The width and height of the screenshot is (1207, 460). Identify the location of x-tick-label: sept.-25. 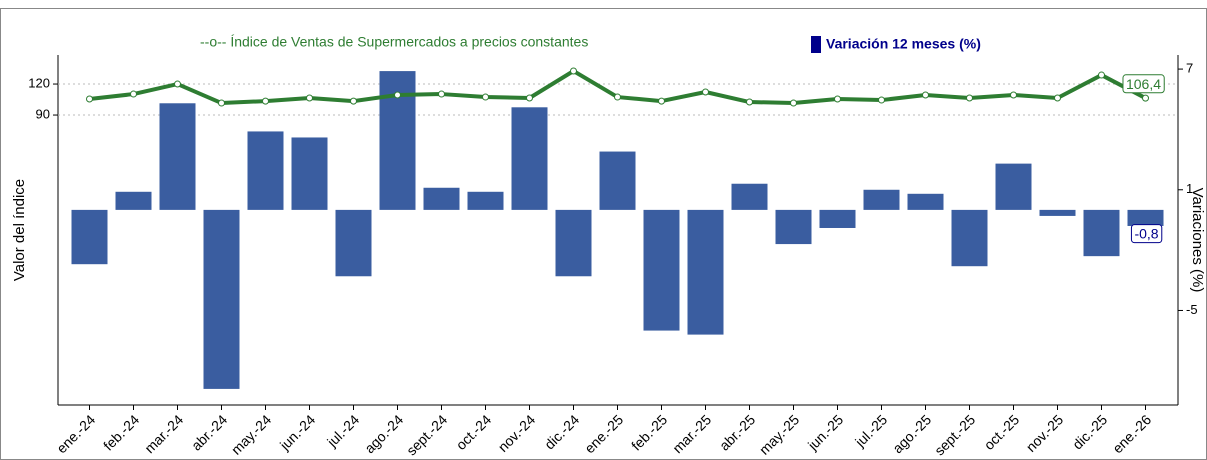
(954, 434).